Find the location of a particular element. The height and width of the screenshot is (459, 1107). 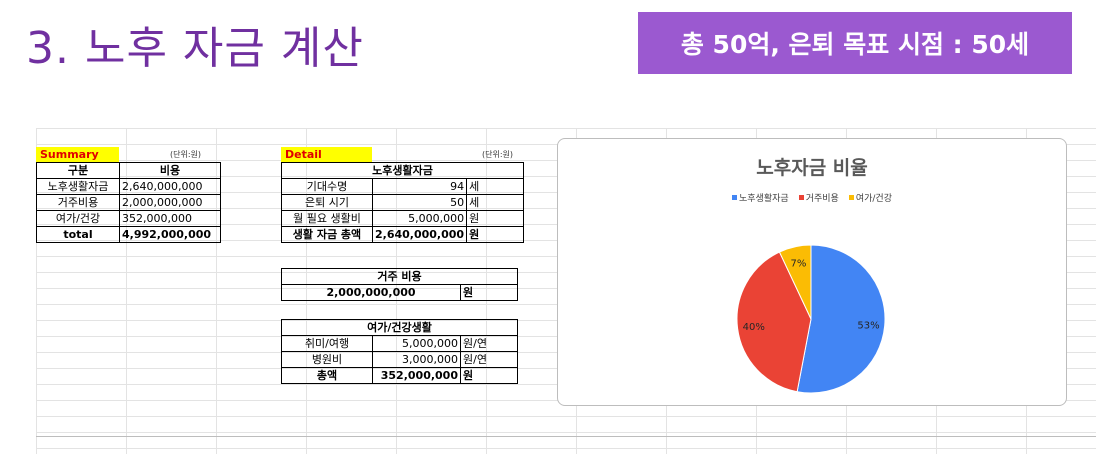

summary-row-value: 352,000,000 is located at coordinates (170, 218).